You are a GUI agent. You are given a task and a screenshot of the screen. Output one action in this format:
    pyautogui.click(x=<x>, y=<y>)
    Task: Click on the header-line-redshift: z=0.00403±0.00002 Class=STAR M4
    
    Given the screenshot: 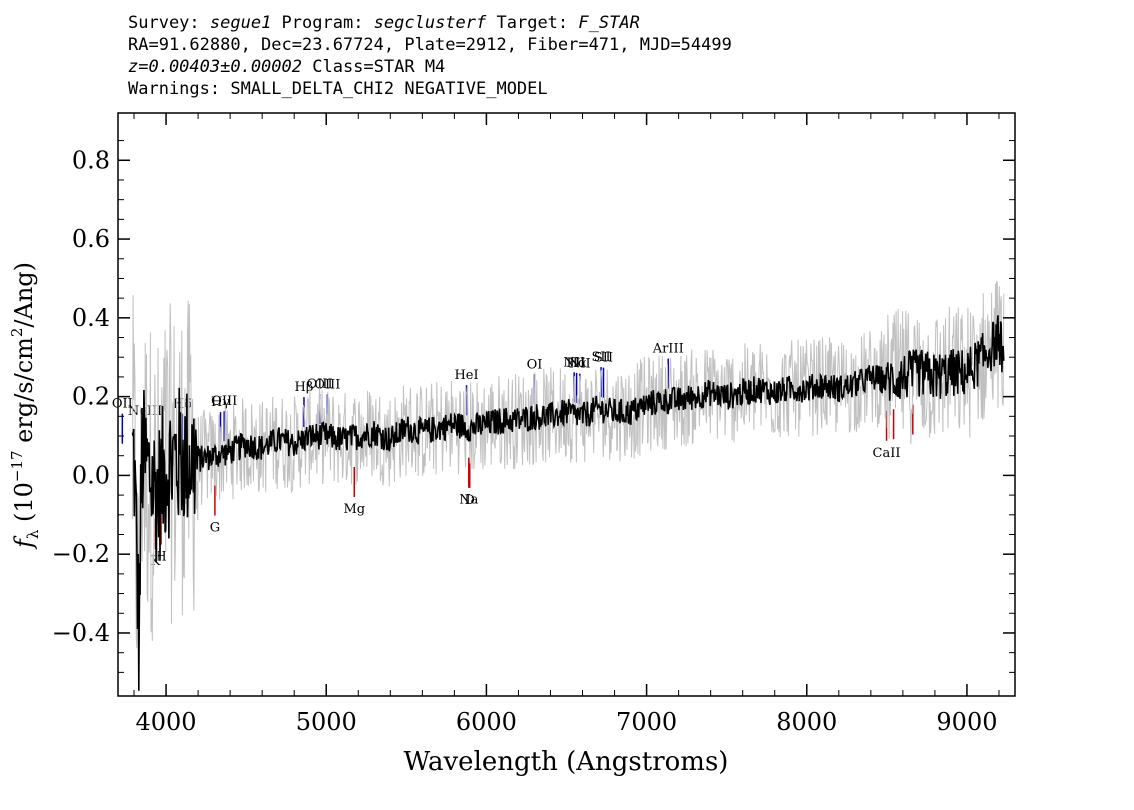 What is the action you would take?
    pyautogui.click(x=430, y=67)
    